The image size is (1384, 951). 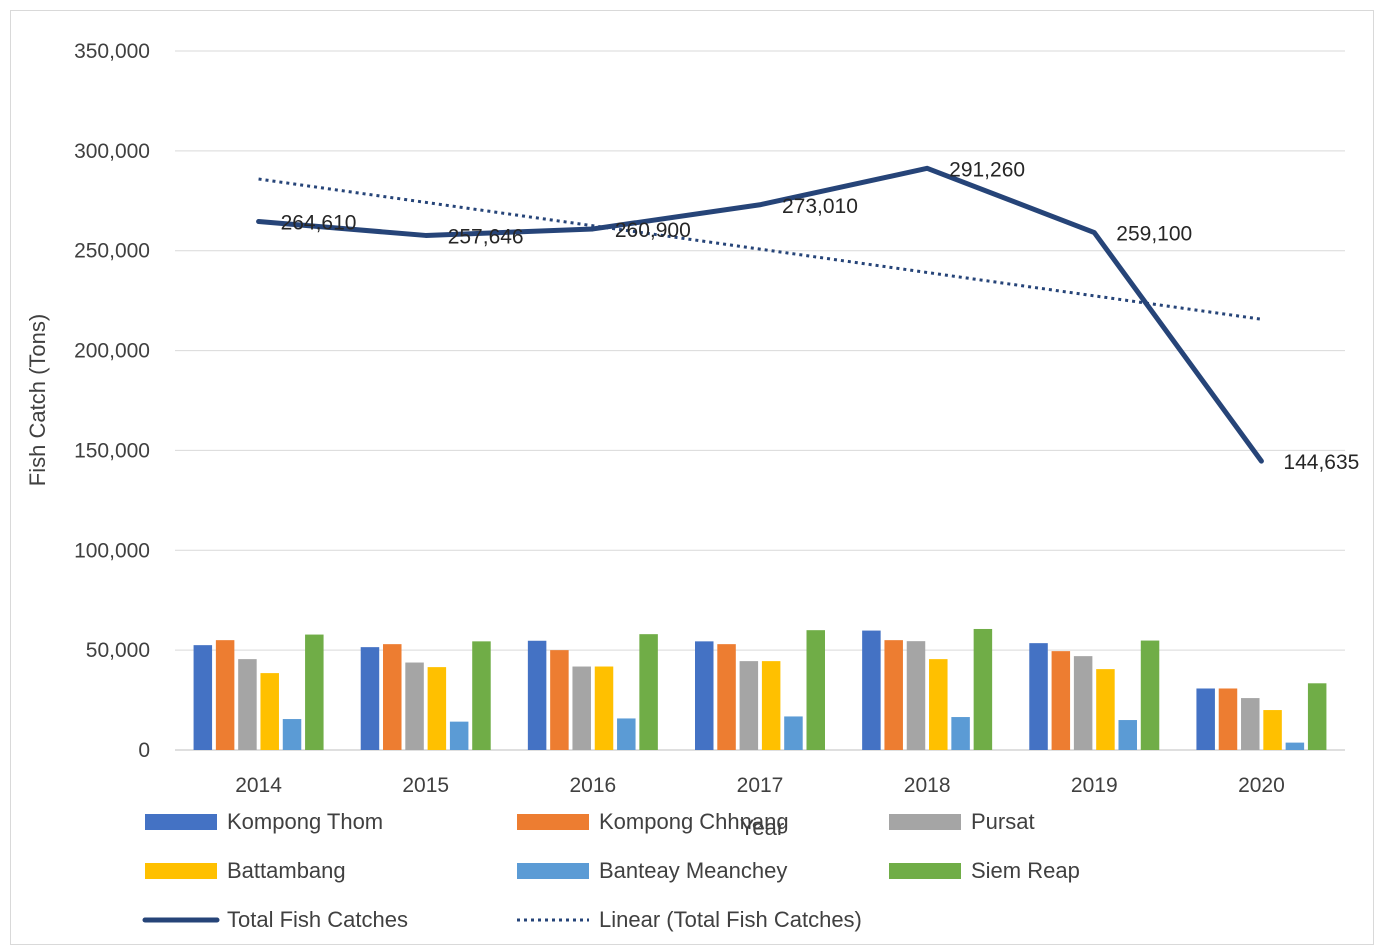 I want to click on y-tick-label: 100,000, so click(x=112, y=550).